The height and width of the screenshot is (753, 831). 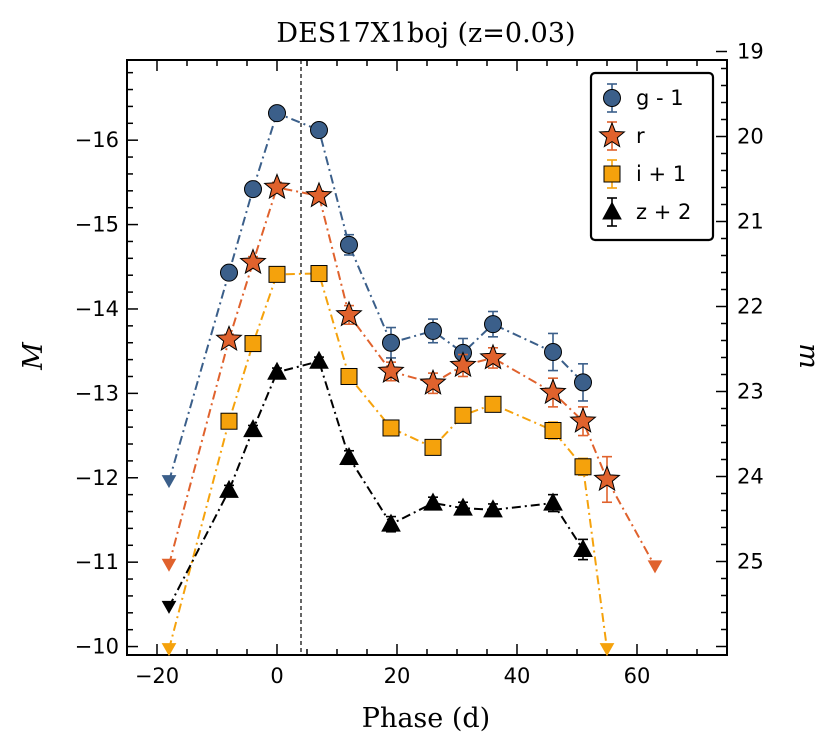 What do you see at coordinates (169, 482) in the screenshot?
I see `series-0-upper-limit` at bounding box center [169, 482].